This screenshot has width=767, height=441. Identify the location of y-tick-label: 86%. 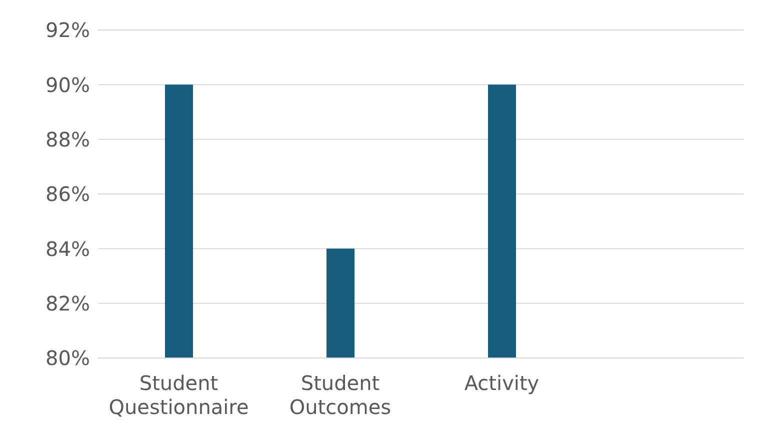
(68, 194).